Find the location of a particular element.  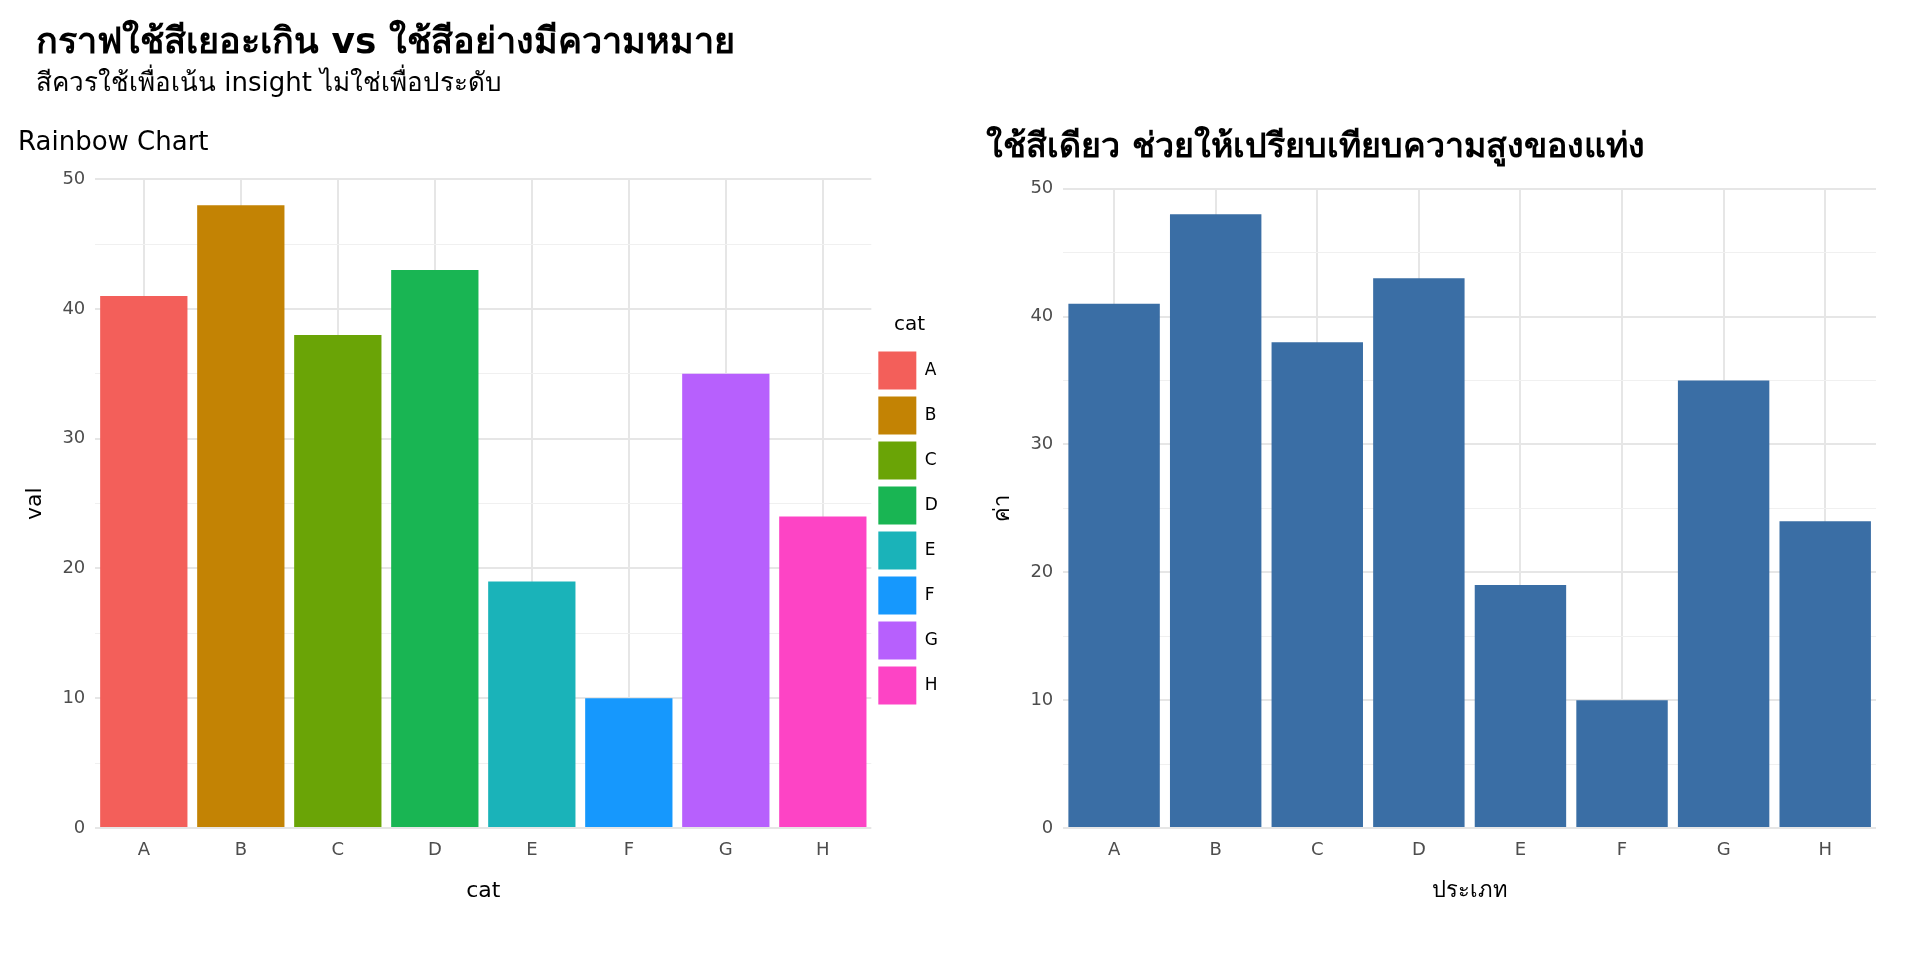

legend-label: F is located at coordinates (929, 593).